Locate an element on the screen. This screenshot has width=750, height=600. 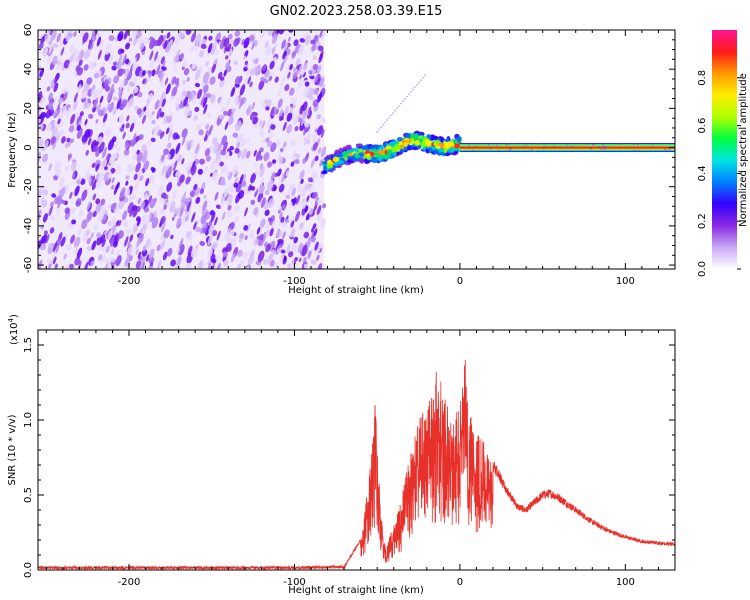
colorbar-tick-label: 0.2 is located at coordinates (702, 221).